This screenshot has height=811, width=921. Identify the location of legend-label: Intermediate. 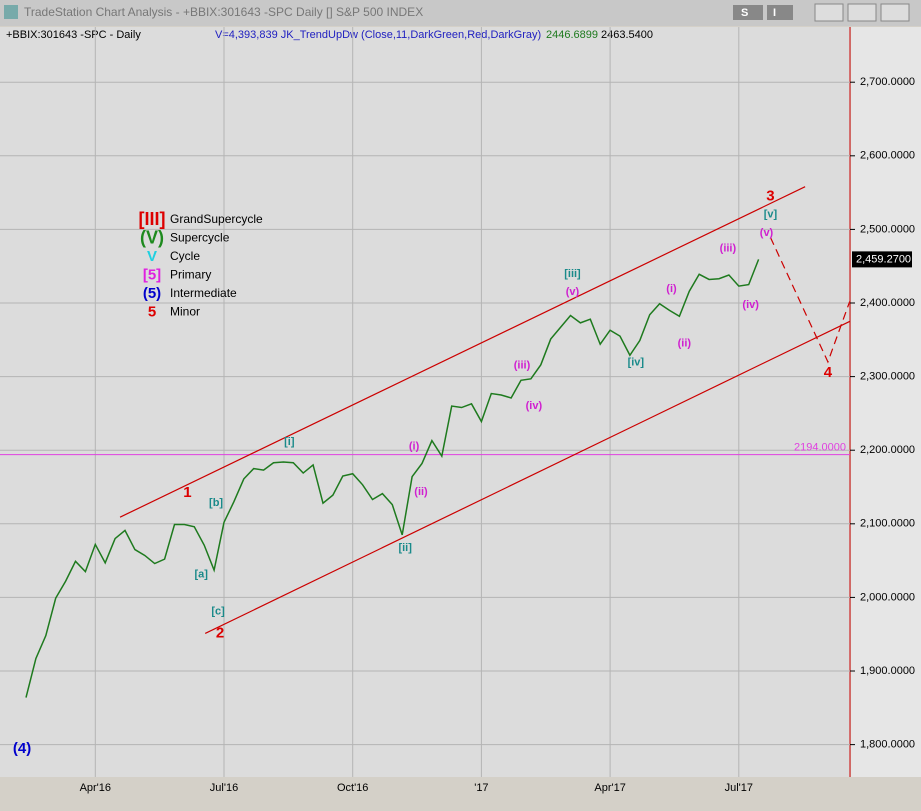
(203, 293).